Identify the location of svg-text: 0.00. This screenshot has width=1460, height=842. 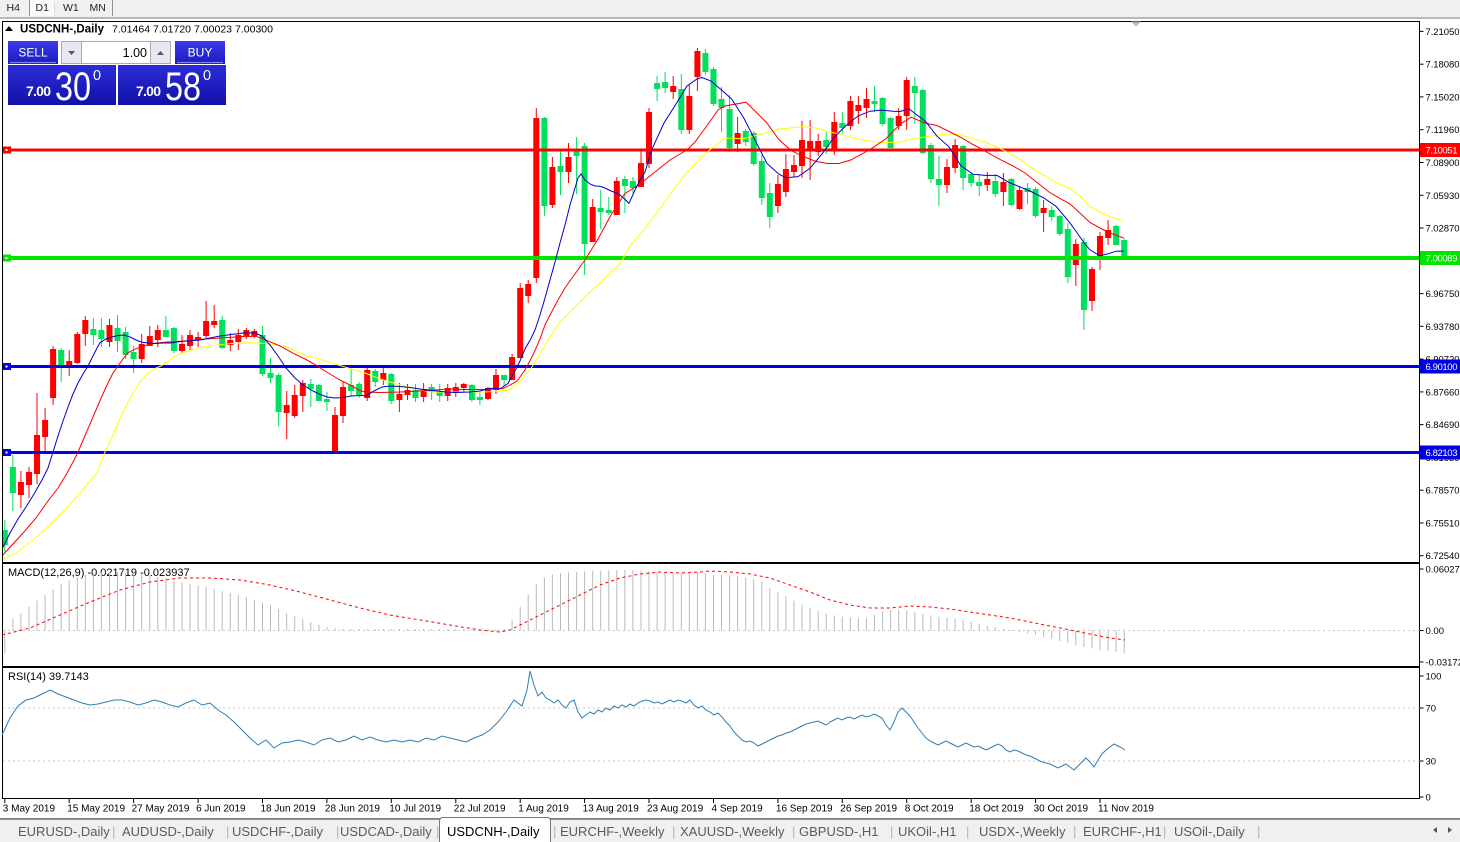
(1435, 631).